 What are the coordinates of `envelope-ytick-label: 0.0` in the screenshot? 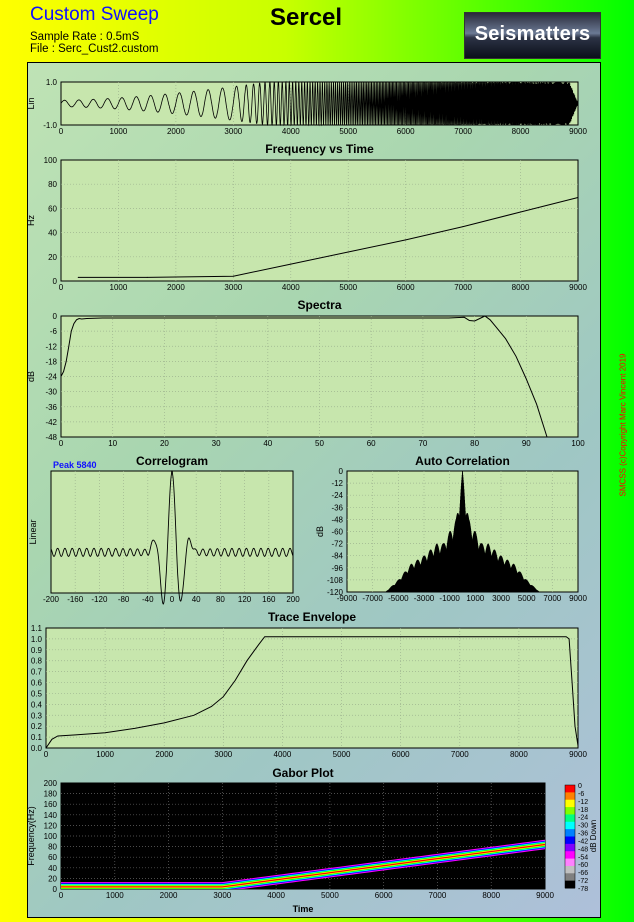 It's located at (37, 748).